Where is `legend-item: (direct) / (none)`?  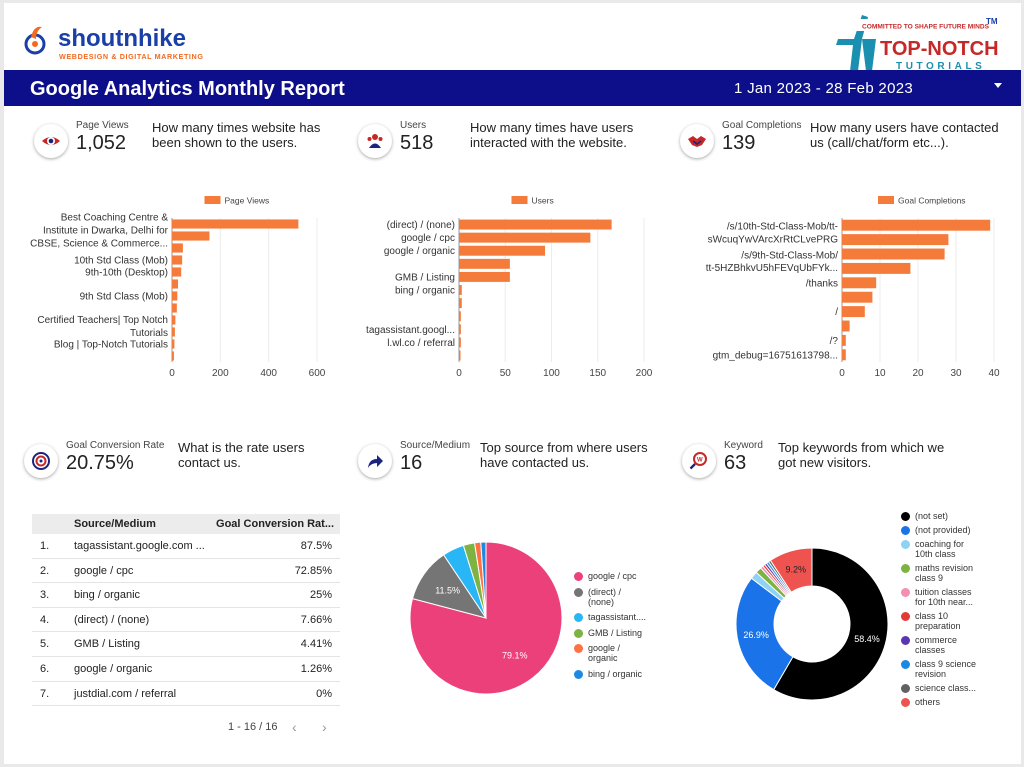 legend-item: (direct) / (none) is located at coordinates (619, 597).